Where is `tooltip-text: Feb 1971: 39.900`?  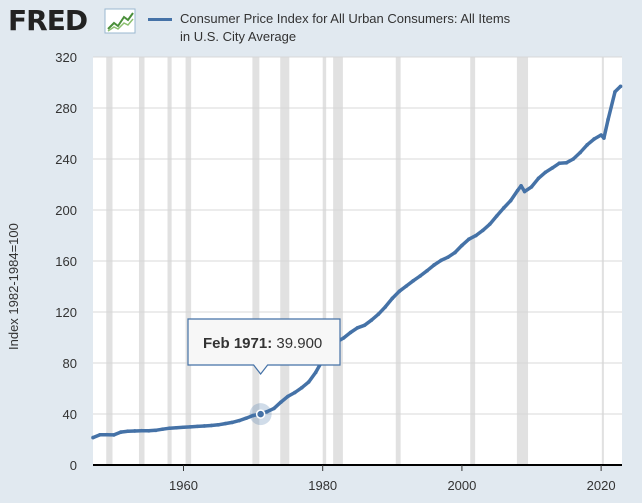 tooltip-text: Feb 1971: 39.900 is located at coordinates (262, 343).